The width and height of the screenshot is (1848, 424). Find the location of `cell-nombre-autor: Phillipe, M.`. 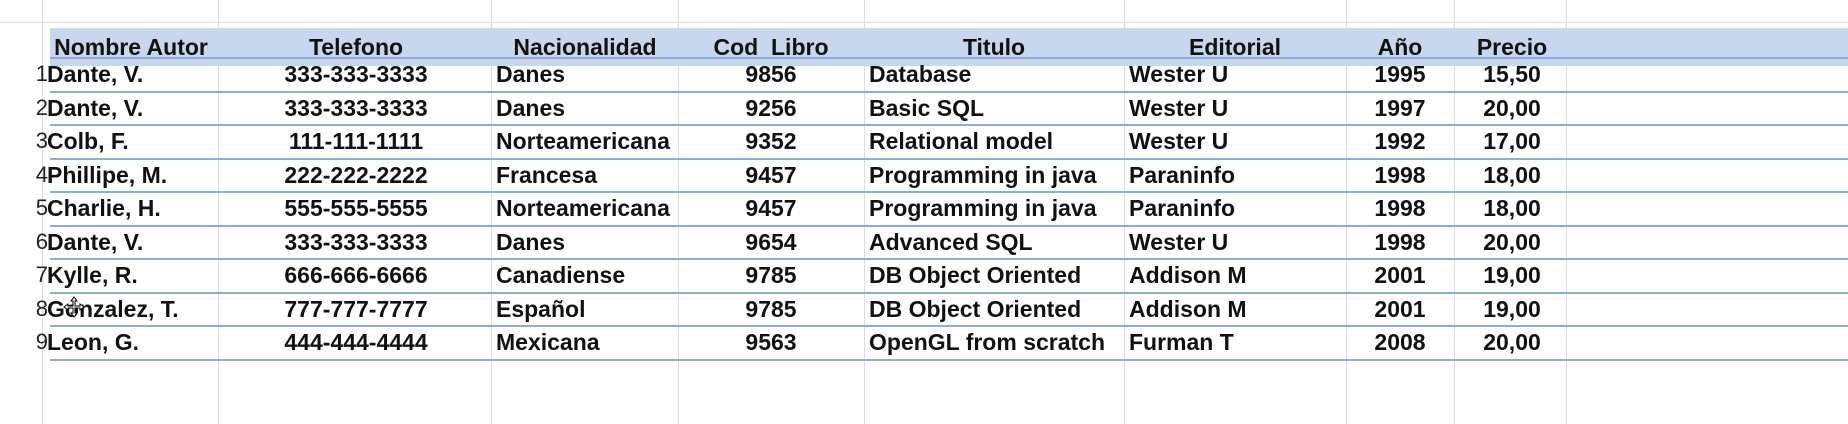

cell-nombre-autor: Phillipe, M. is located at coordinates (107, 175).